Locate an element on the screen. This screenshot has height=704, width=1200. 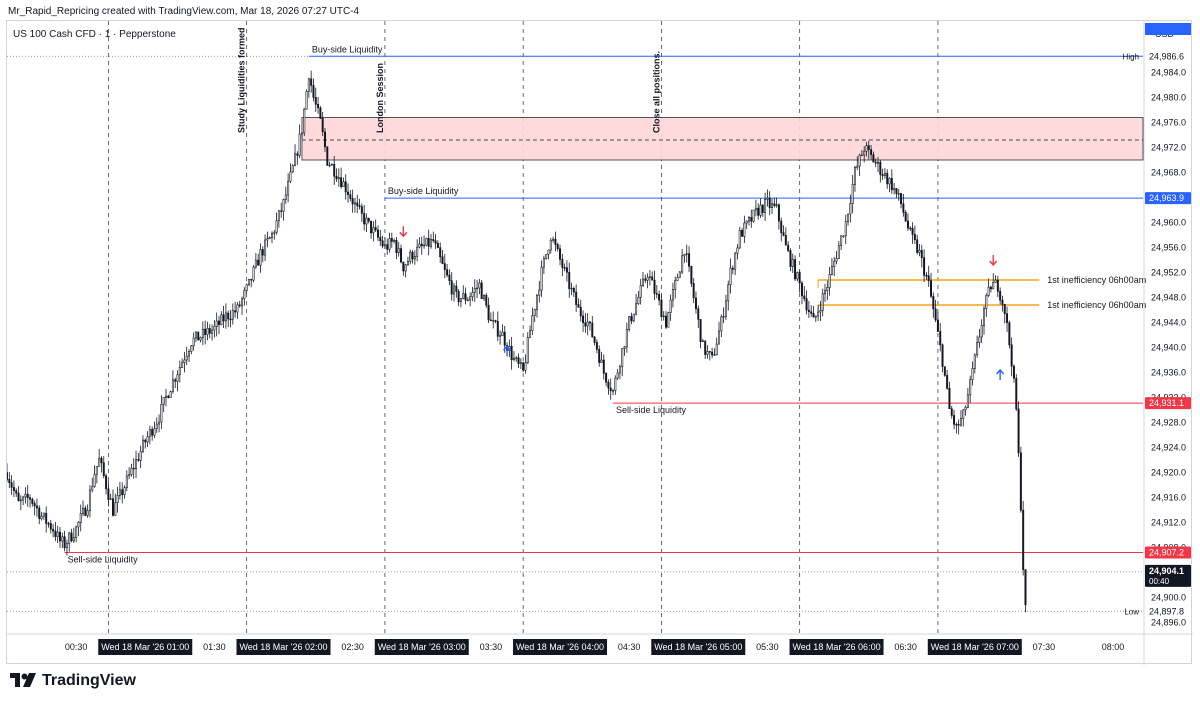
instrument-title: US 100 Cash CFD · 1 · Pepperstone is located at coordinates (94, 34).